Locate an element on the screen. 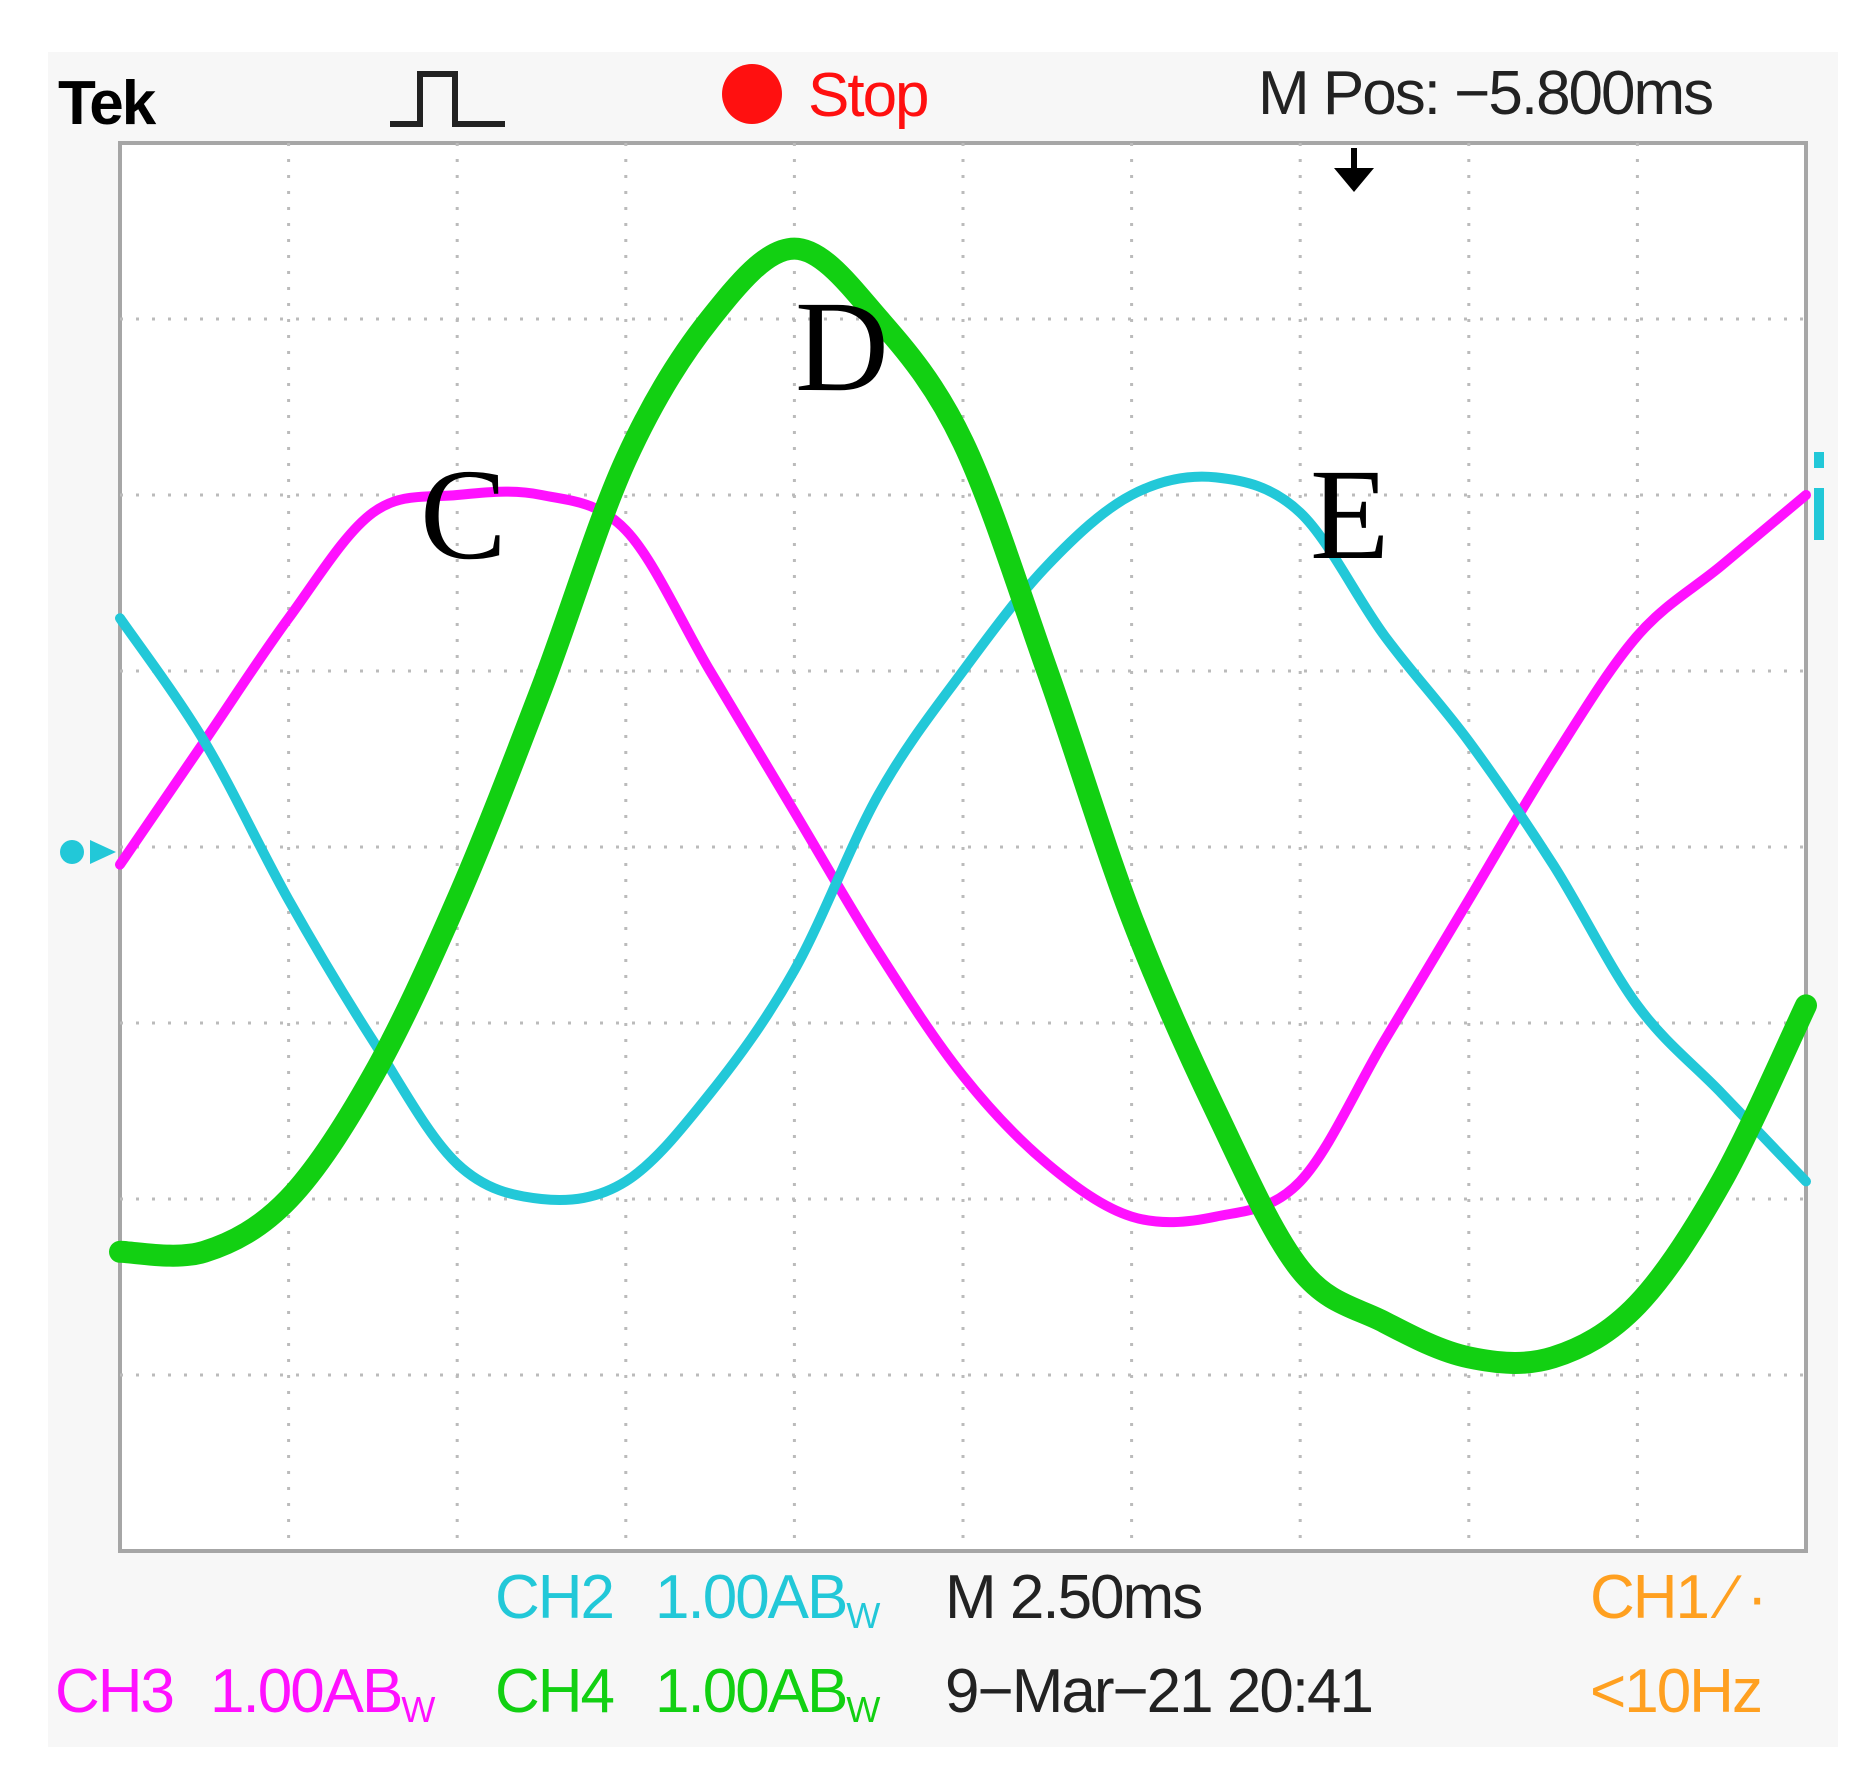 The width and height of the screenshot is (1866, 1779). ground-marker-icon is located at coordinates (88, 852).